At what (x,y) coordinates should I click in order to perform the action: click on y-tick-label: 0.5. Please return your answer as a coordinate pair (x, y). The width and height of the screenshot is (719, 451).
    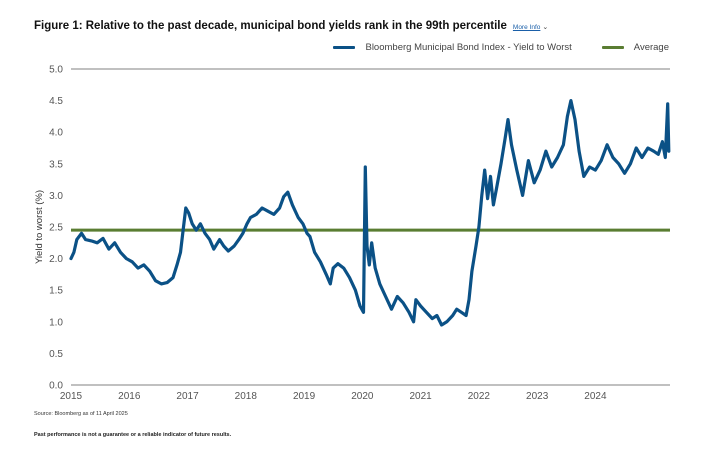
    Looking at the image, I should click on (56, 354).